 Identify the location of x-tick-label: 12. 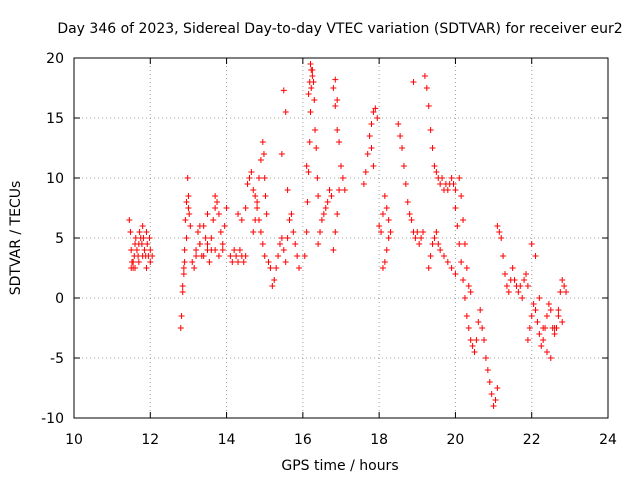
(150, 440).